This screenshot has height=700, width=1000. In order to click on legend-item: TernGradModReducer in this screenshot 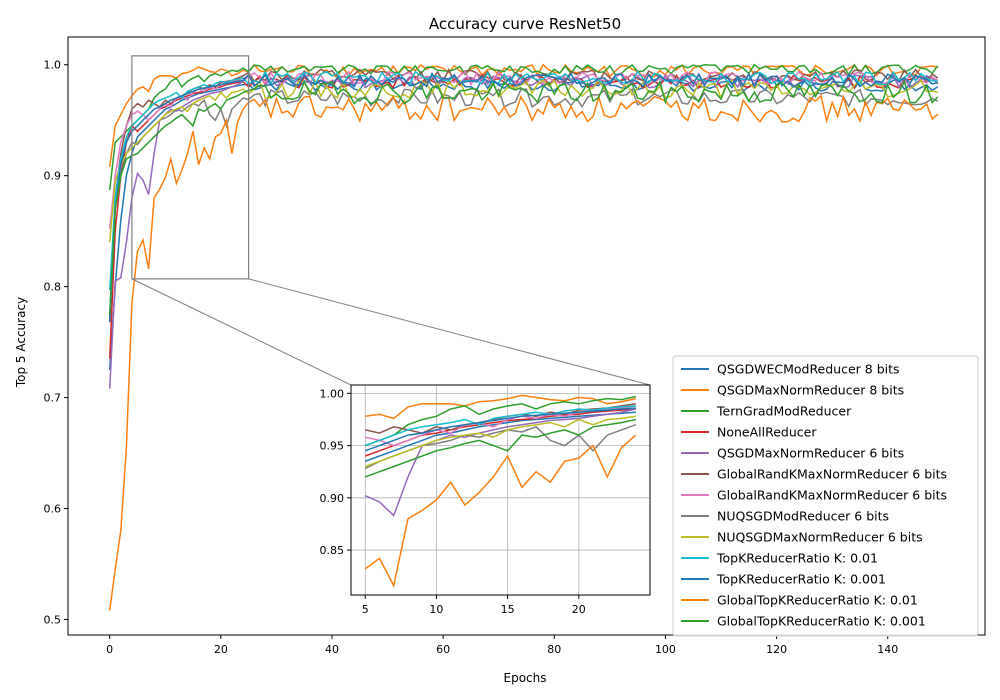, I will do `click(766, 411)`.